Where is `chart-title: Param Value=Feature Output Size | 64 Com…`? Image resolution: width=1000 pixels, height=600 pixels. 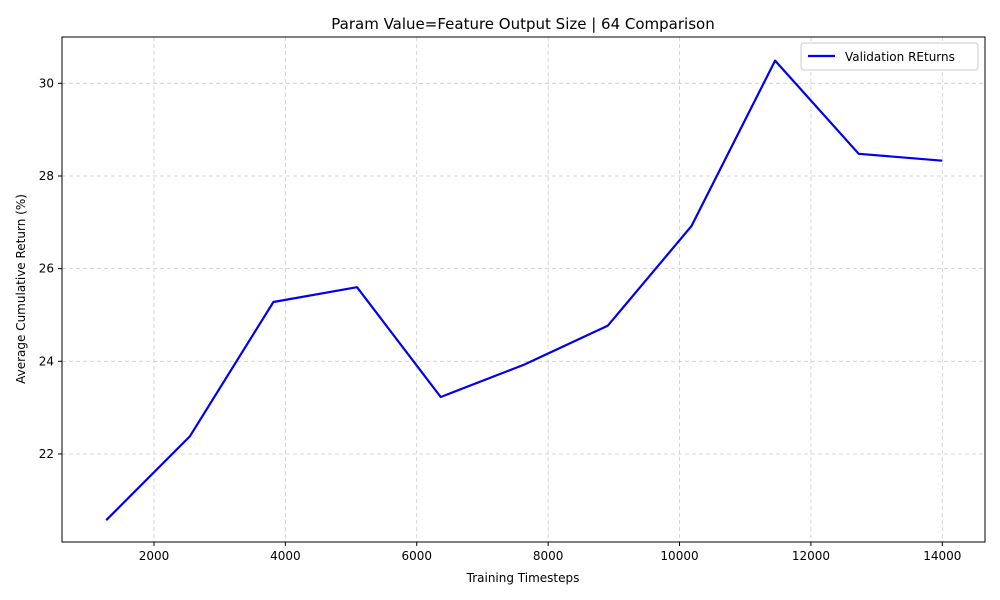 chart-title: Param Value=Feature Output Size | 64 Com… is located at coordinates (522, 24).